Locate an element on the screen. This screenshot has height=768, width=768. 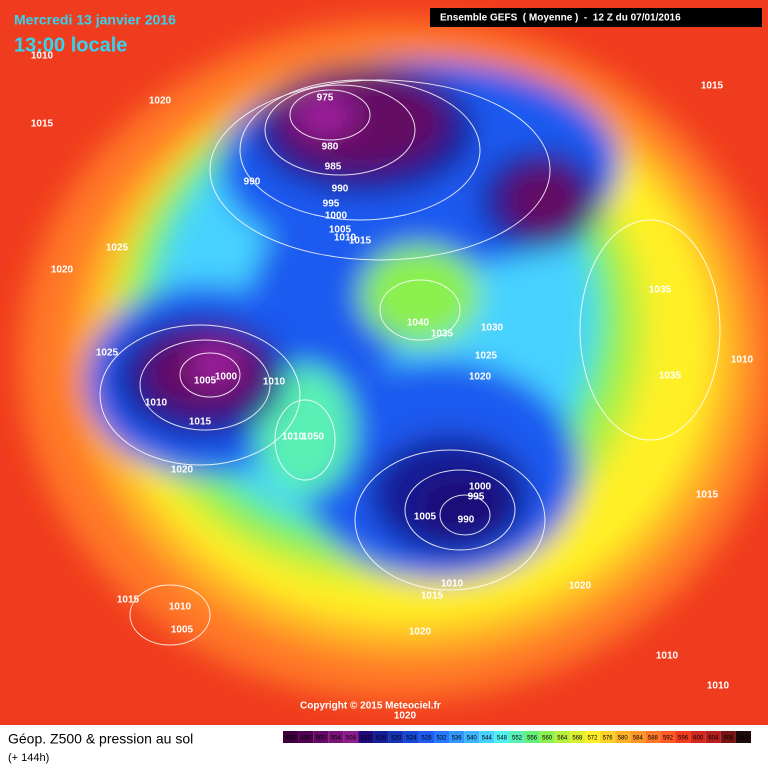
legend-label: 592 is located at coordinates (668, 739).